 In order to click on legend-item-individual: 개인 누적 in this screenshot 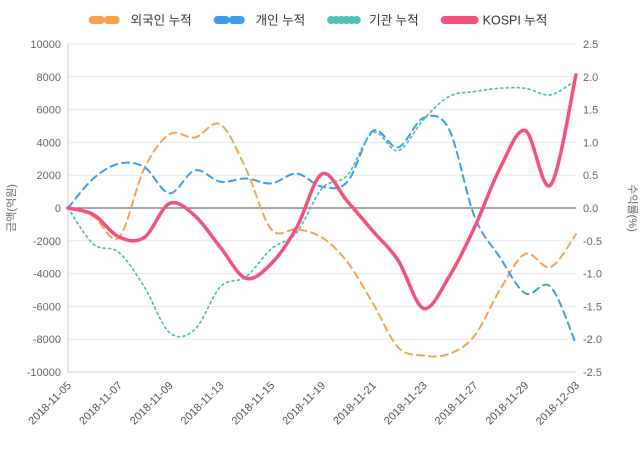, I will do `click(259, 21)`.